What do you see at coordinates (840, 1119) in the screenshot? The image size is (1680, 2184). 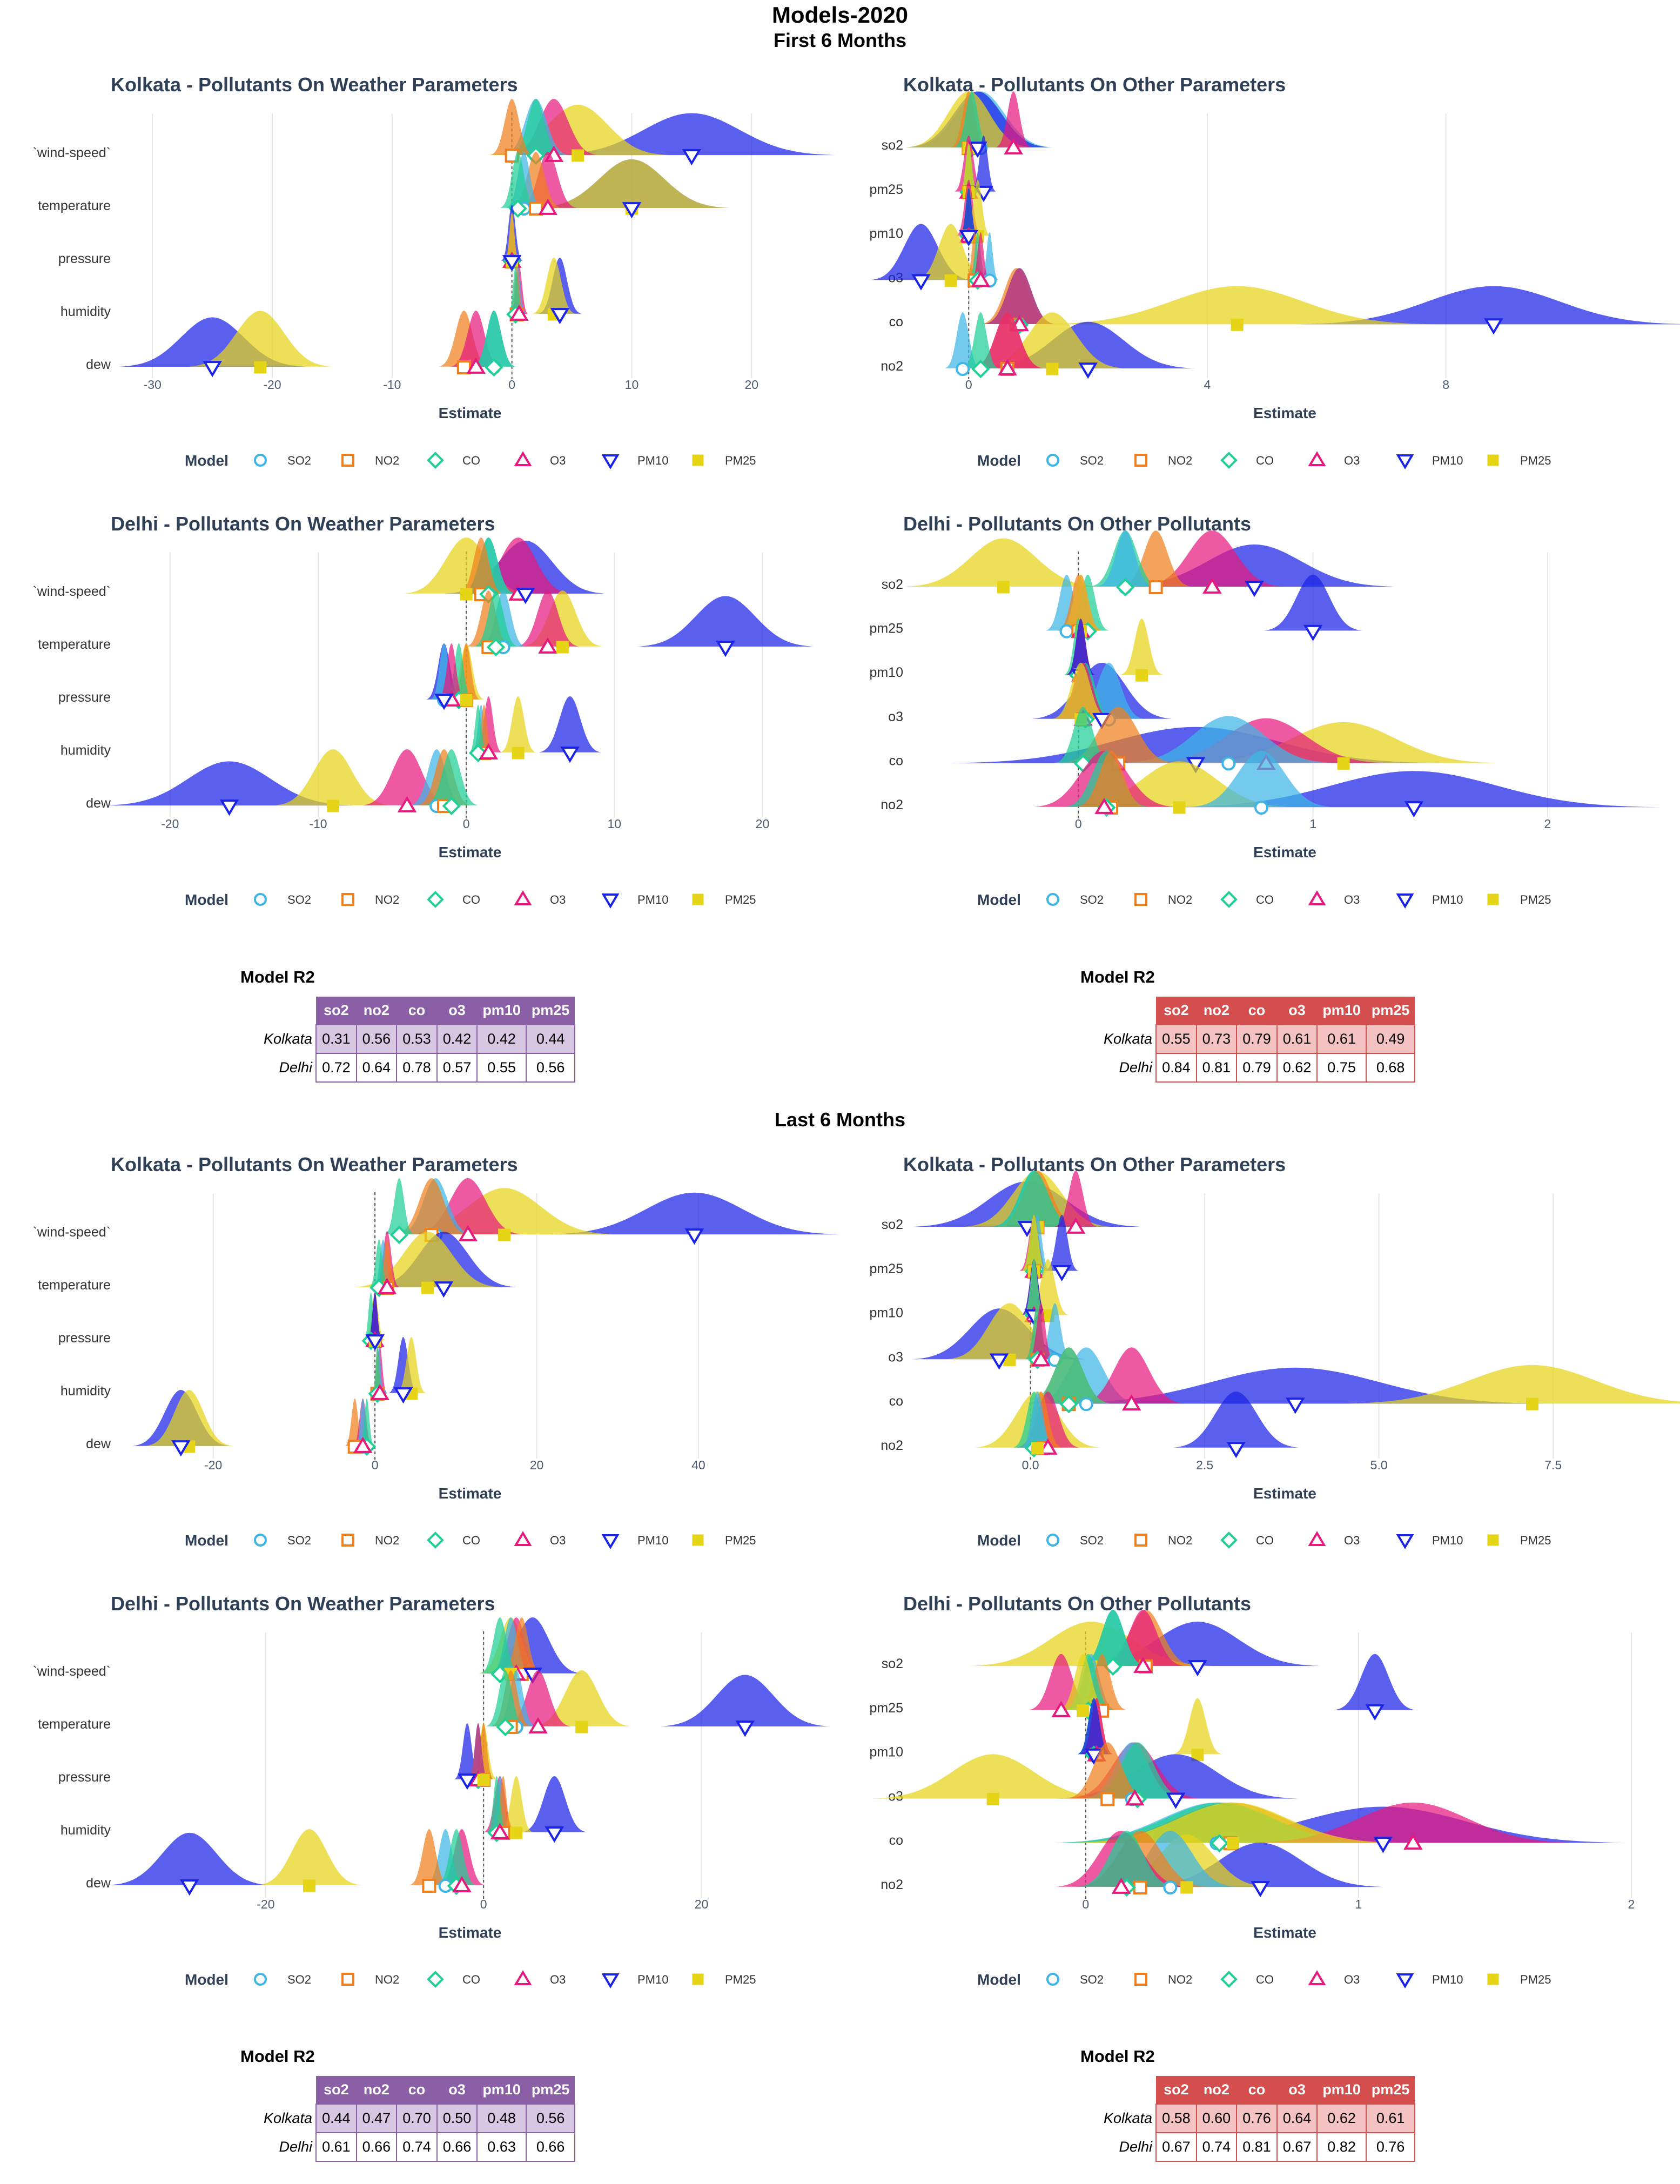 I see `section-title-last: Last 6 Months` at bounding box center [840, 1119].